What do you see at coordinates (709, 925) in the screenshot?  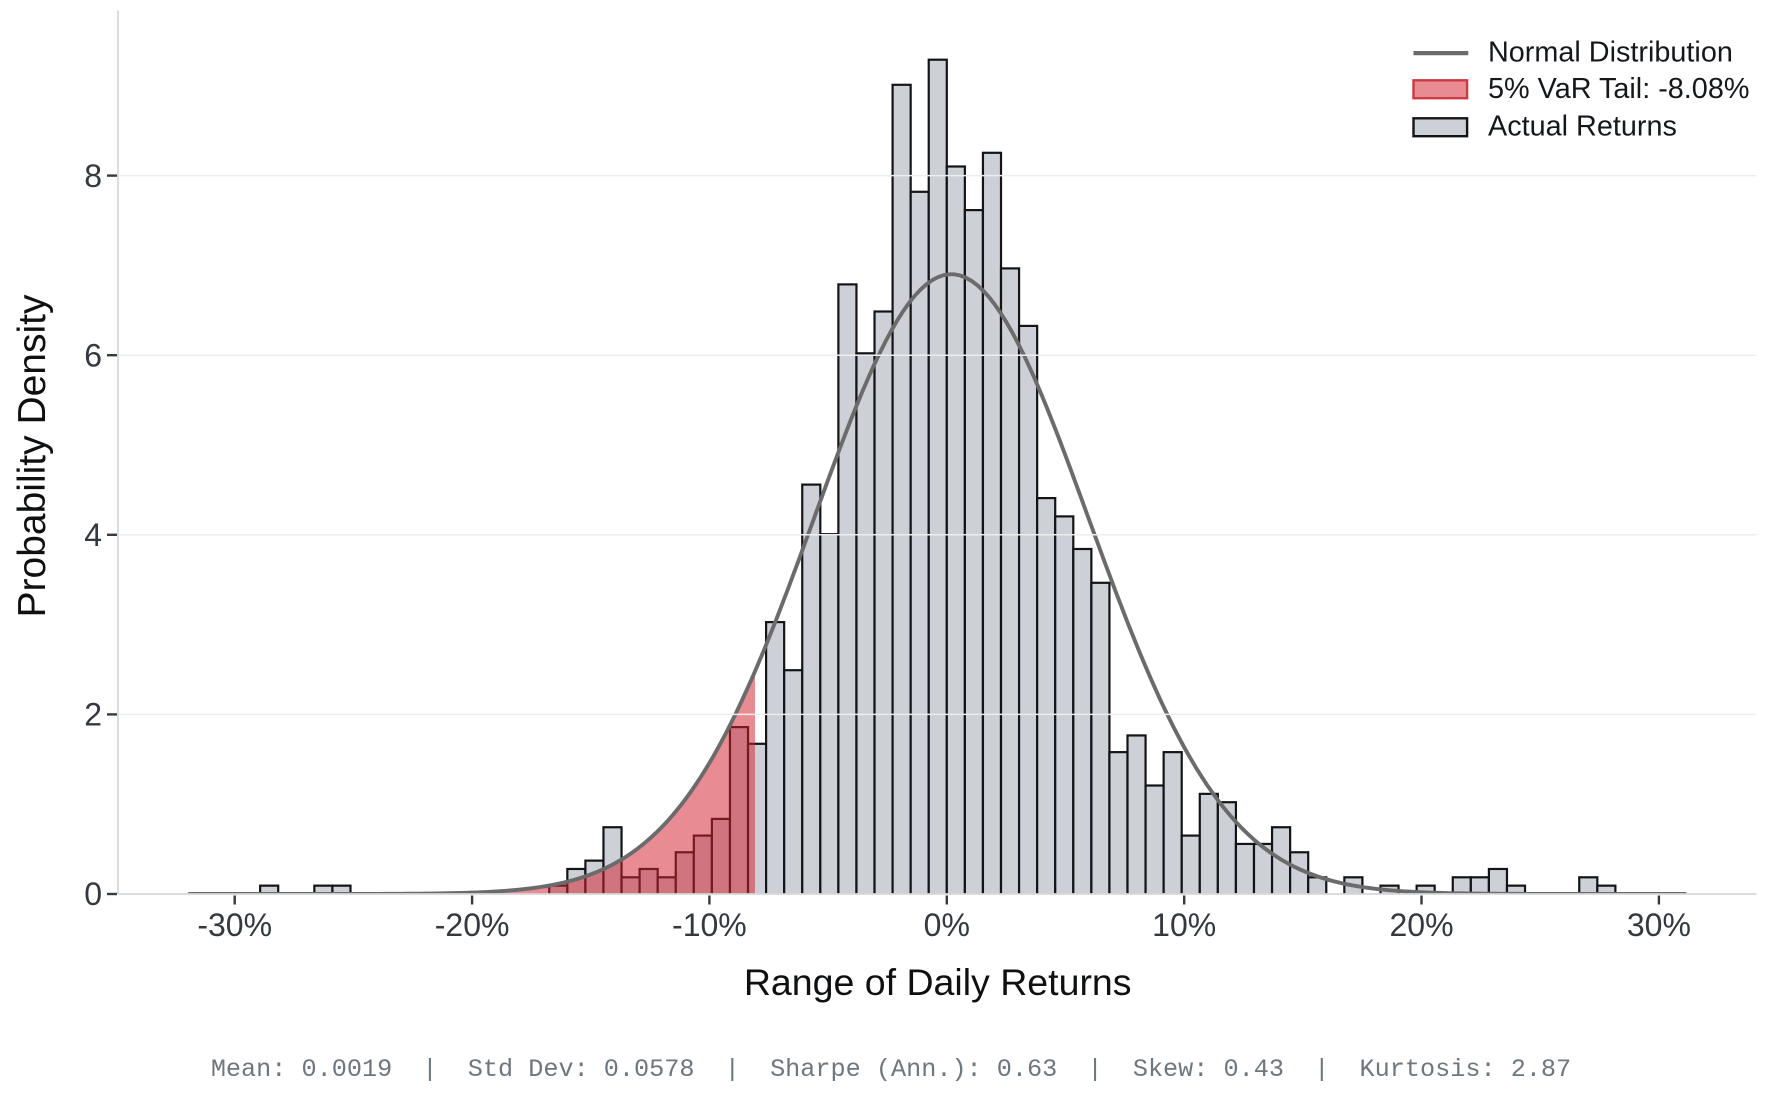 I see `svg-text: -10%` at bounding box center [709, 925].